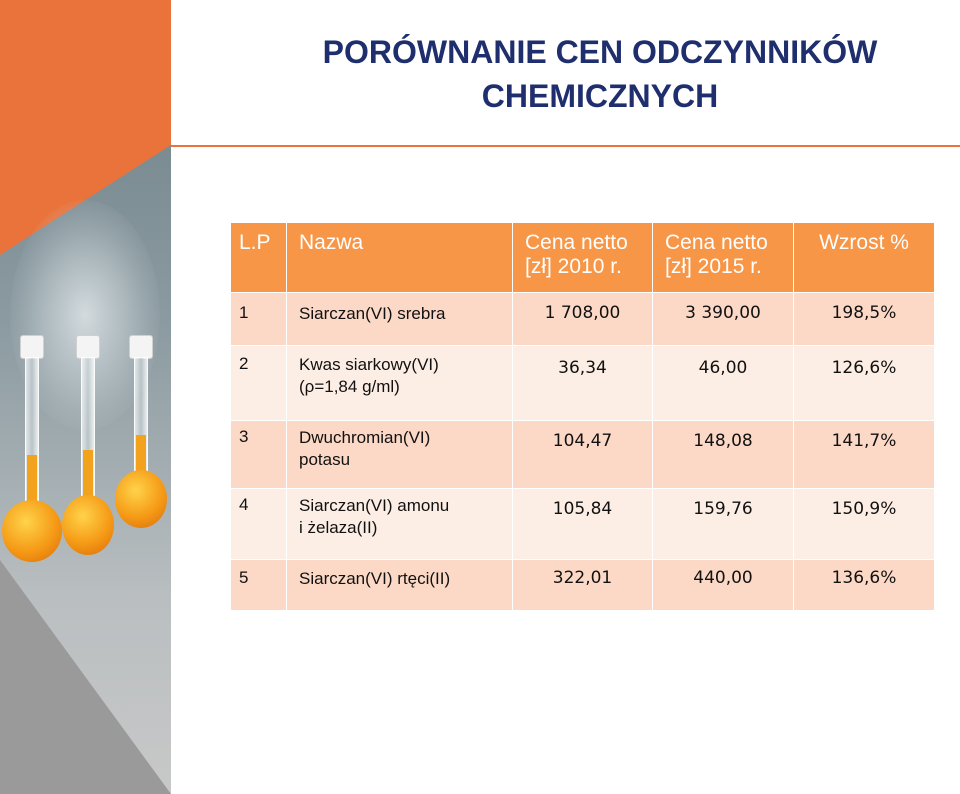  I want to click on cell-growth: 136,6%, so click(864, 585).